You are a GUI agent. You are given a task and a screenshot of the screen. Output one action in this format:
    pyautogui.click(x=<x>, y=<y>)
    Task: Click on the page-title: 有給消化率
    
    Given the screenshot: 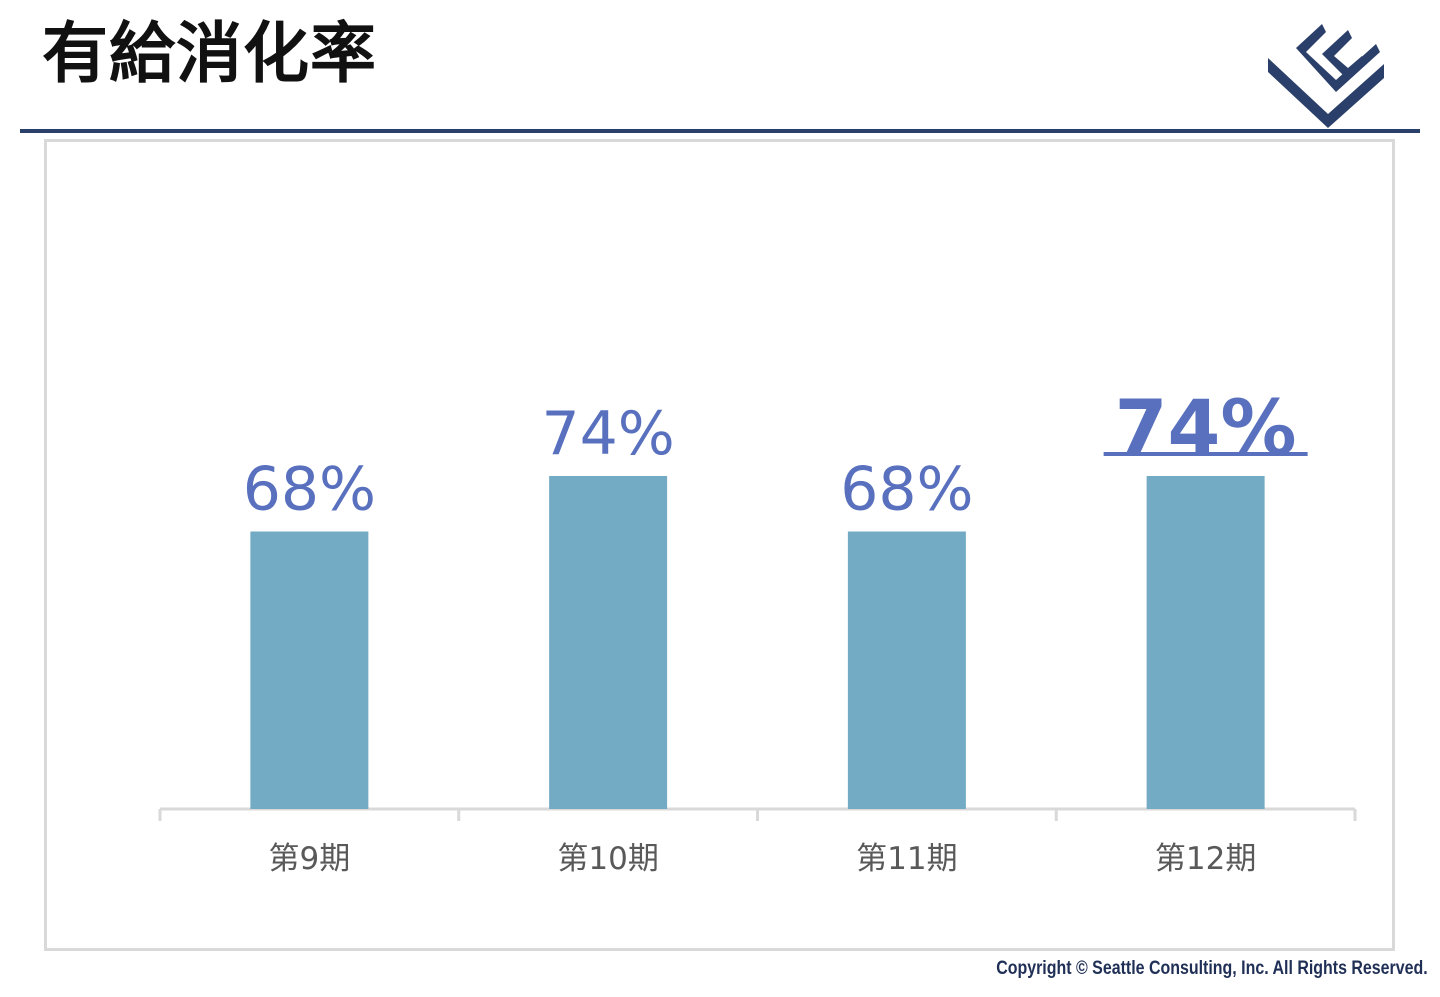 What is the action you would take?
    pyautogui.click(x=209, y=53)
    